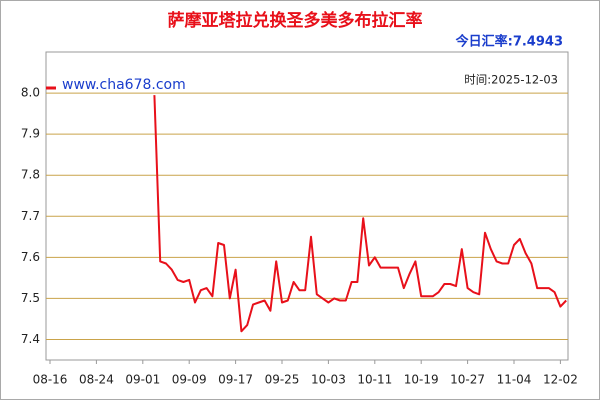 Image resolution: width=600 pixels, height=400 pixels. I want to click on x-tick-label: 08-24, so click(96, 380).